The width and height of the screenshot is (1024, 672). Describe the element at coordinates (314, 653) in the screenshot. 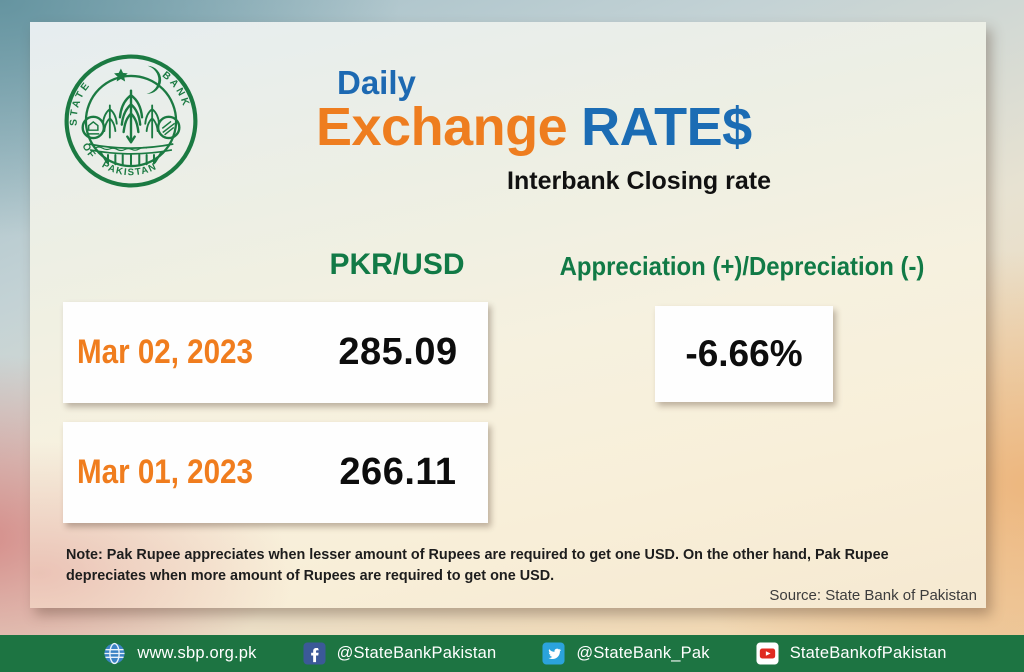

I see `facebook-icon` at that location.